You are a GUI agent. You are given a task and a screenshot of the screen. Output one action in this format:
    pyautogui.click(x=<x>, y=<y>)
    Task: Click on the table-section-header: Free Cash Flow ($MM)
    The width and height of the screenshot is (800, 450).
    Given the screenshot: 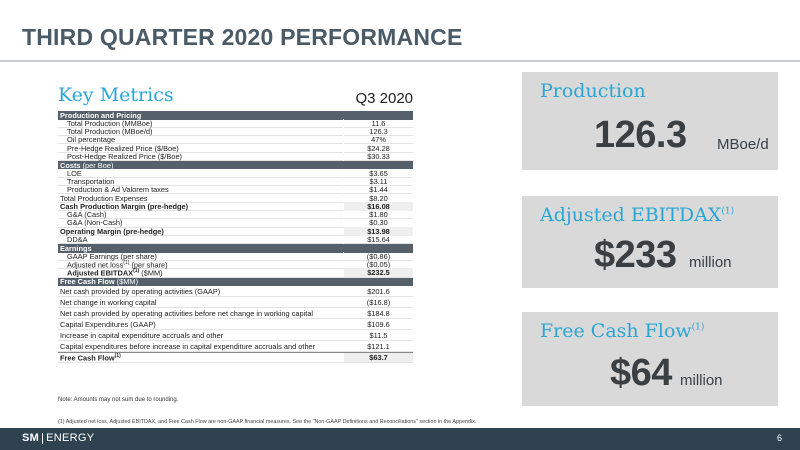 What is the action you would take?
    pyautogui.click(x=235, y=282)
    